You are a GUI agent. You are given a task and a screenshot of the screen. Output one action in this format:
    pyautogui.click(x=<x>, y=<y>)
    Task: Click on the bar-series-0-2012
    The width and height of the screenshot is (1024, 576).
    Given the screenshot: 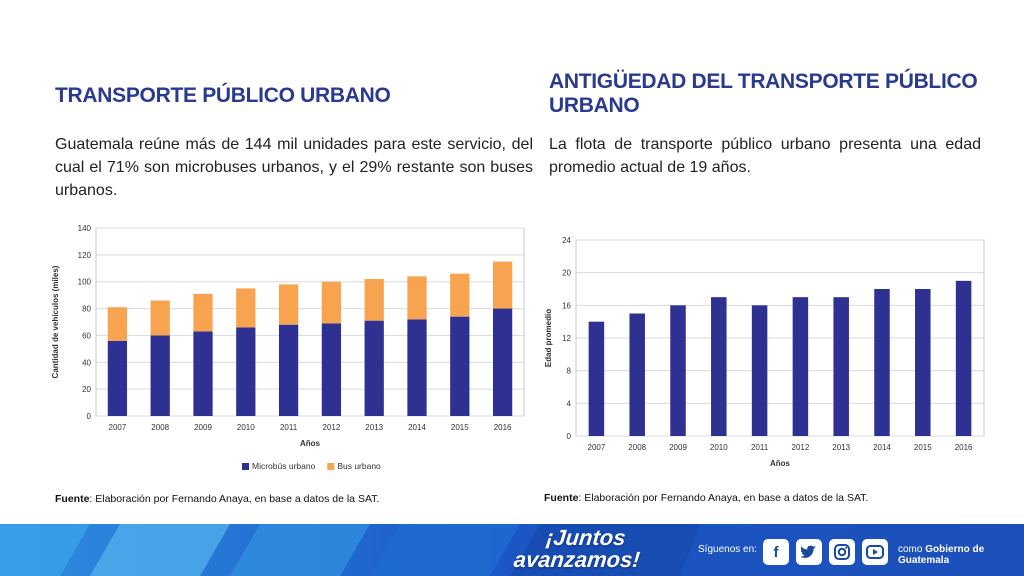 What is the action you would take?
    pyautogui.click(x=800, y=366)
    